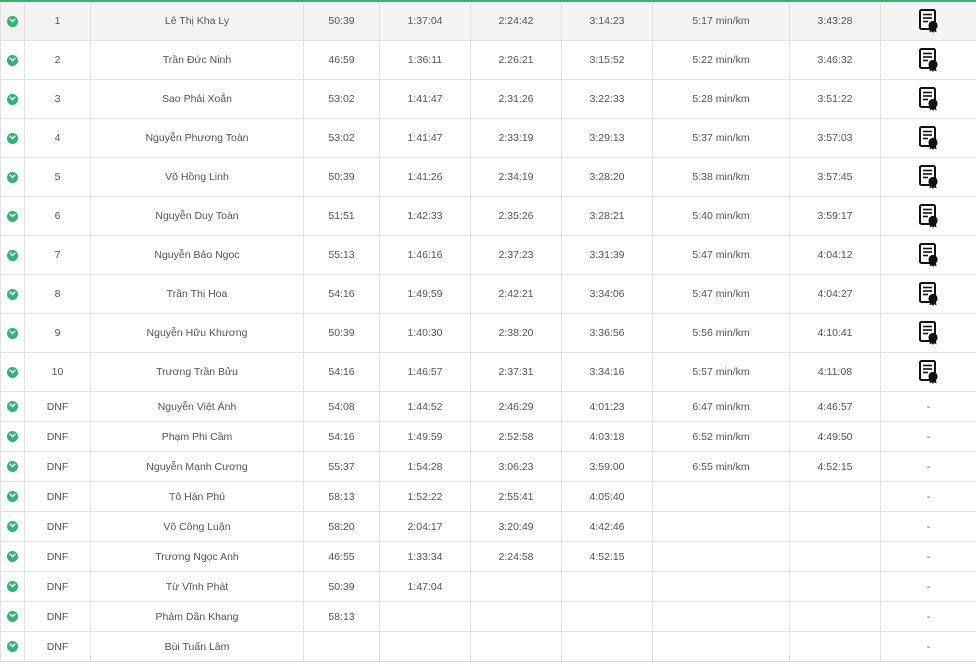 The width and height of the screenshot is (976, 662). I want to click on split-4-cell: 3:29:13, so click(607, 138).